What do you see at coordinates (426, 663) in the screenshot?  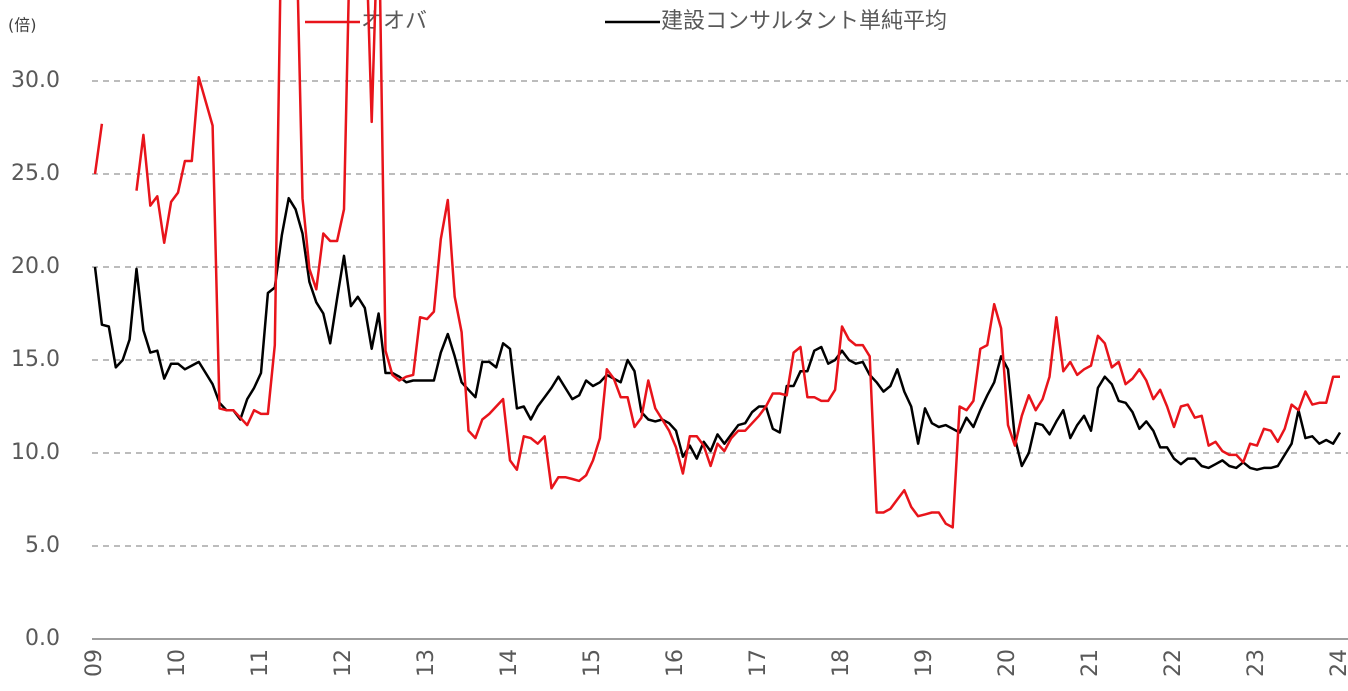 I see `x-tick-label: 13` at bounding box center [426, 663].